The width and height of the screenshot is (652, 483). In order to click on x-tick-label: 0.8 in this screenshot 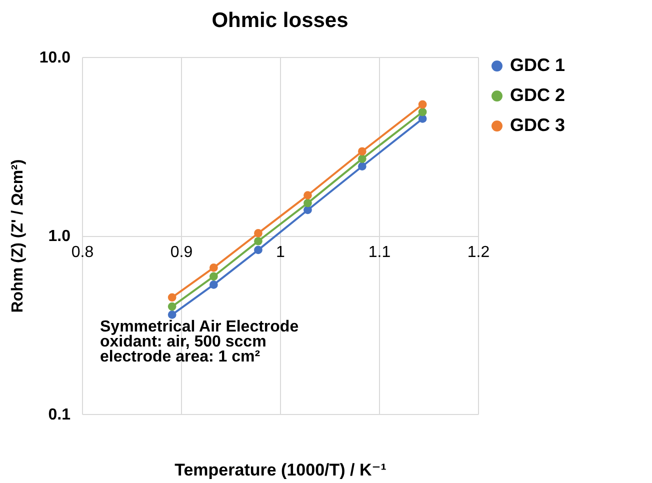, I will do `click(82, 252)`.